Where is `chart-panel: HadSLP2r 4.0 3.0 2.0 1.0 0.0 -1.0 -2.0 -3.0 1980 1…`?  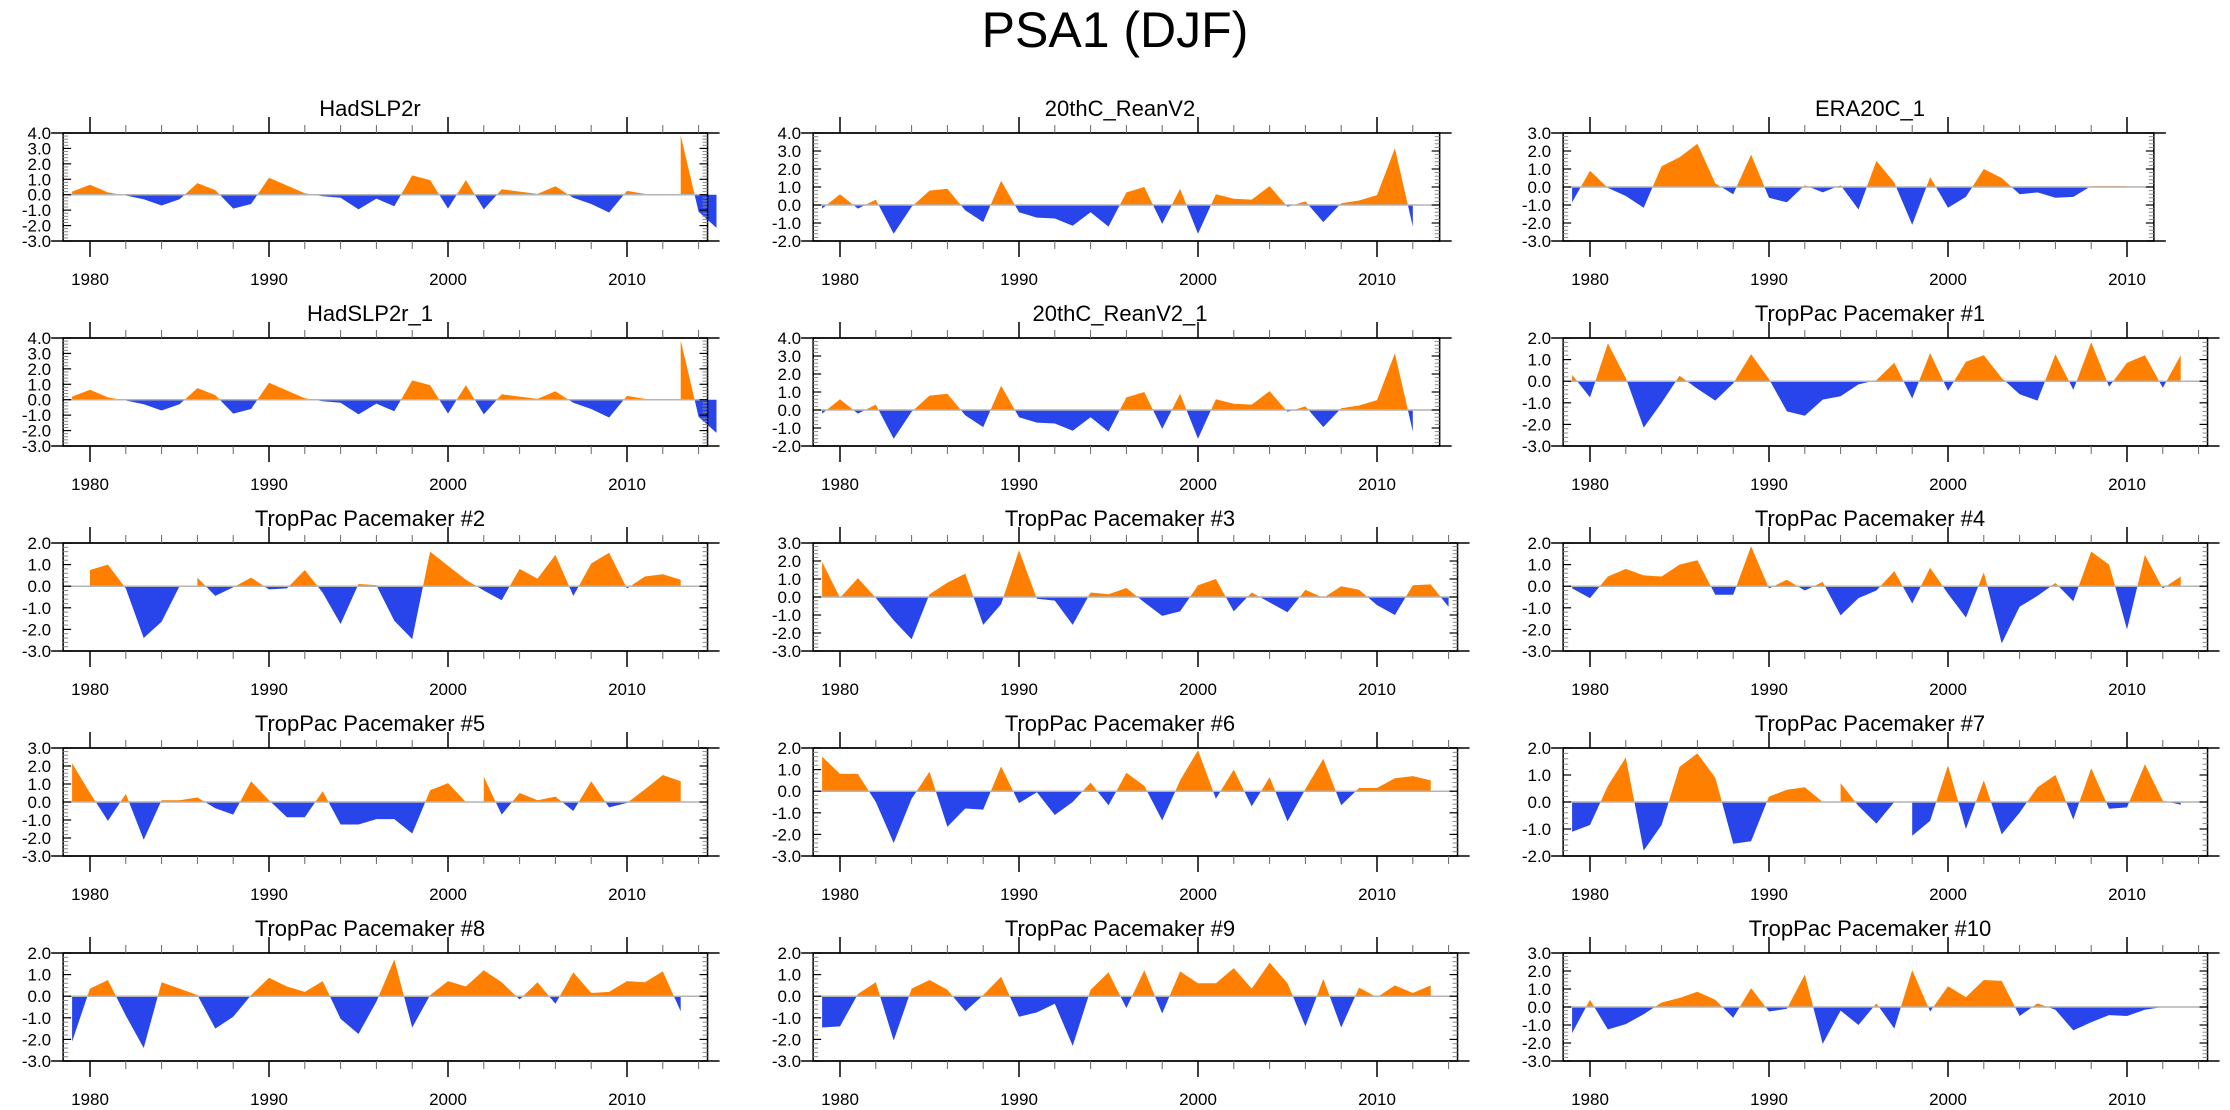 chart-panel: HadSLP2r 4.0 3.0 2.0 1.0 0.0 -1.0 -2.0 -3.0 1980 1… is located at coordinates (370, 190).